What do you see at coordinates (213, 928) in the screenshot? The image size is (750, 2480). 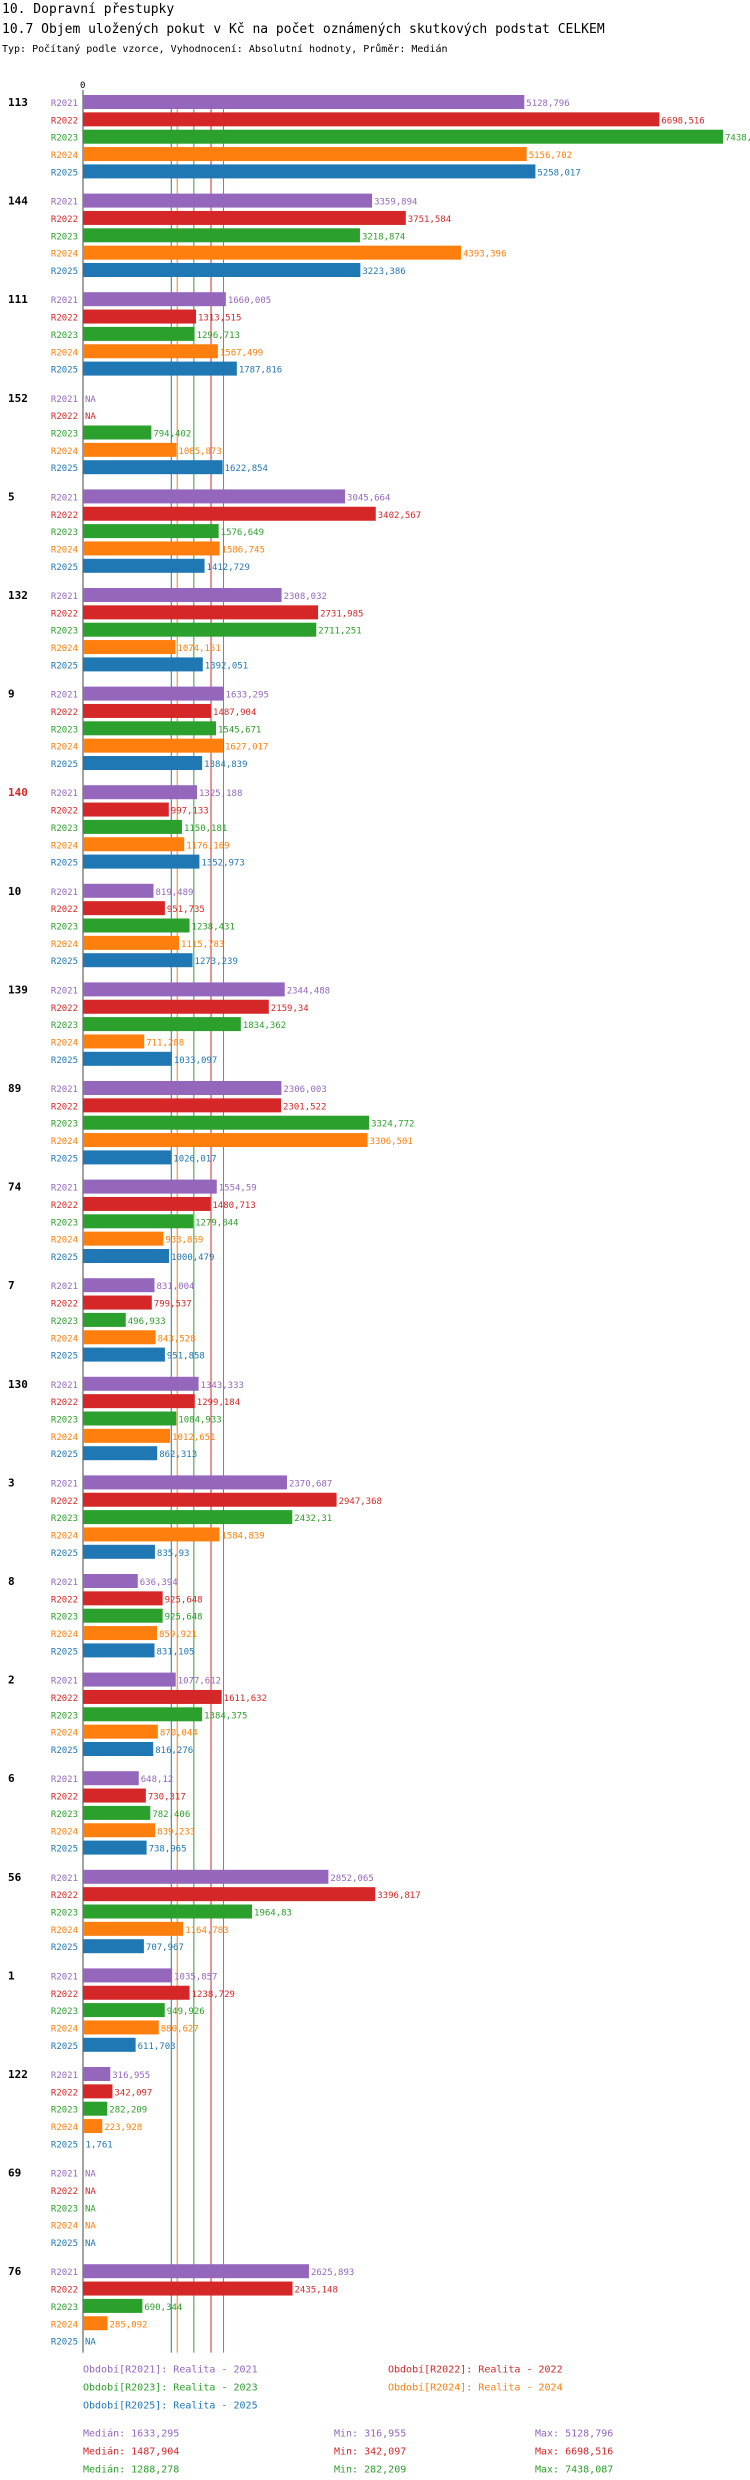 I see `value-label: 1238,431` at bounding box center [213, 928].